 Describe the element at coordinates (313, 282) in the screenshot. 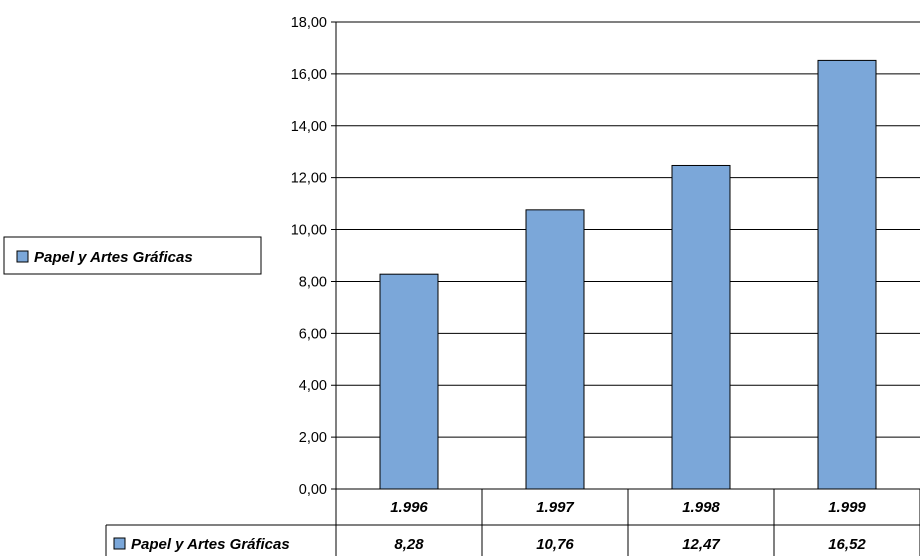

I see `y-tick-label: 8,00` at that location.